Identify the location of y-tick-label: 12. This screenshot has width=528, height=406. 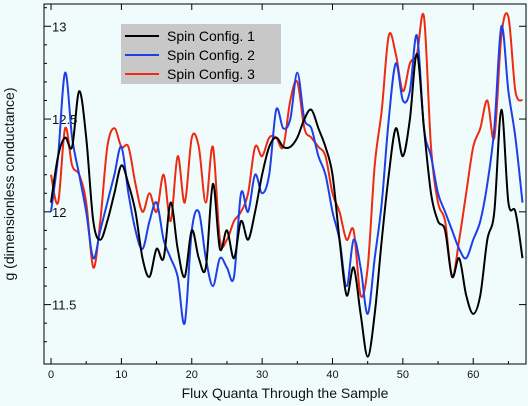
(59, 212).